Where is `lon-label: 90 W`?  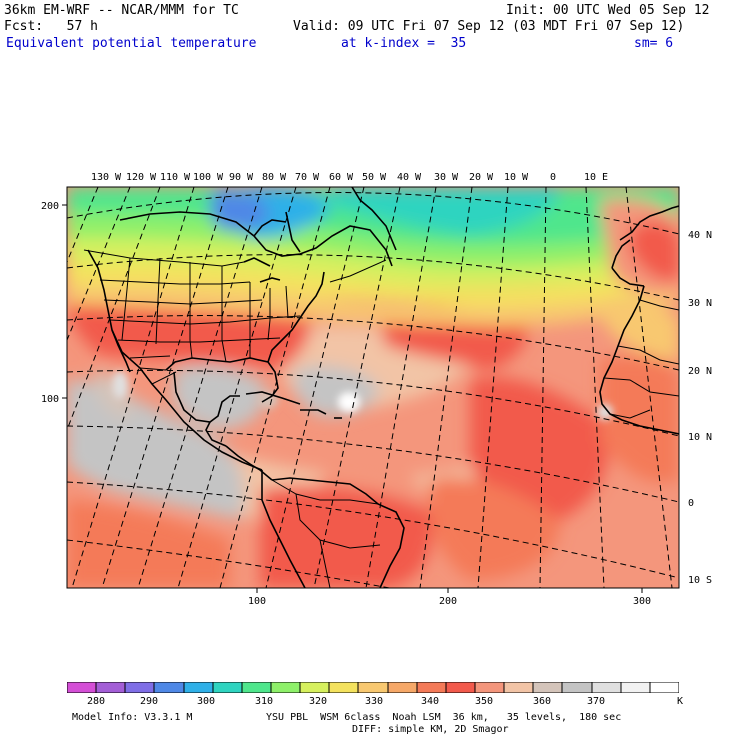
lon-label: 90 W is located at coordinates (241, 177).